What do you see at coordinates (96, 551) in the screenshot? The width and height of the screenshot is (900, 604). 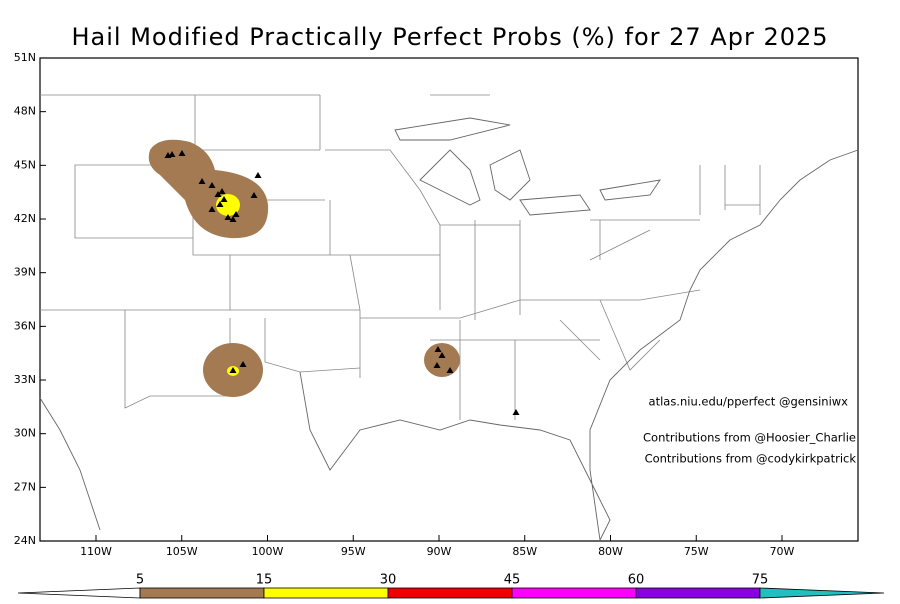 I see `lon-label: 110W` at bounding box center [96, 551].